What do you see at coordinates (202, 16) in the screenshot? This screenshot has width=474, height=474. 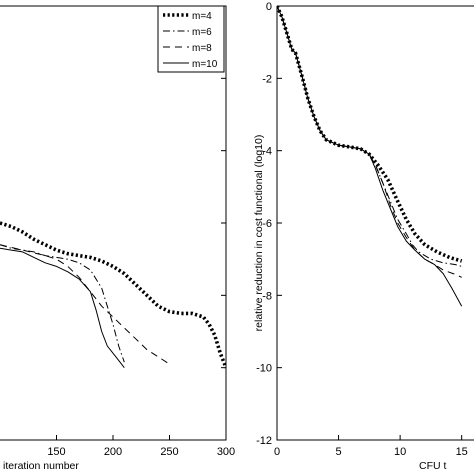 I see `legend-label: m=4` at bounding box center [202, 16].